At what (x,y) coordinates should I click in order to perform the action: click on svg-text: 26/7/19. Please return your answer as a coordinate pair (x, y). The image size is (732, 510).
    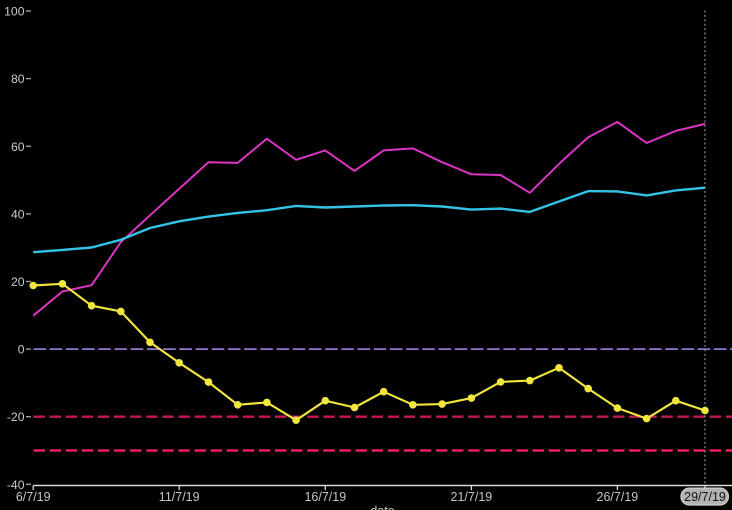
    Looking at the image, I should click on (618, 497).